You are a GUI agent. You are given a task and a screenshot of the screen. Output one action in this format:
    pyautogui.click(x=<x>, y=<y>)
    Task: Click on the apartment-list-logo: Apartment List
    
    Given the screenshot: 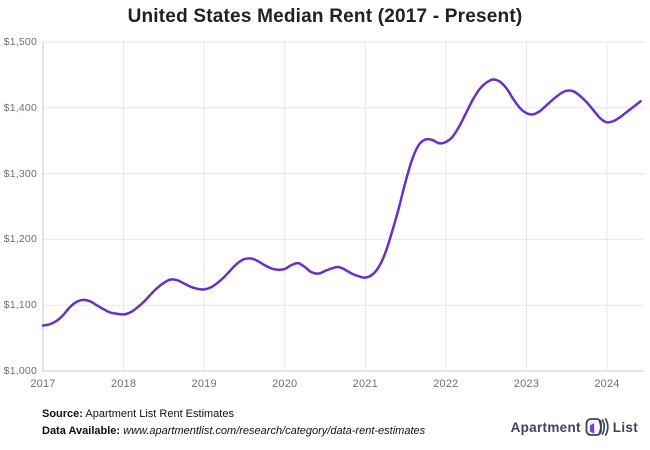 What is the action you would take?
    pyautogui.click(x=574, y=427)
    